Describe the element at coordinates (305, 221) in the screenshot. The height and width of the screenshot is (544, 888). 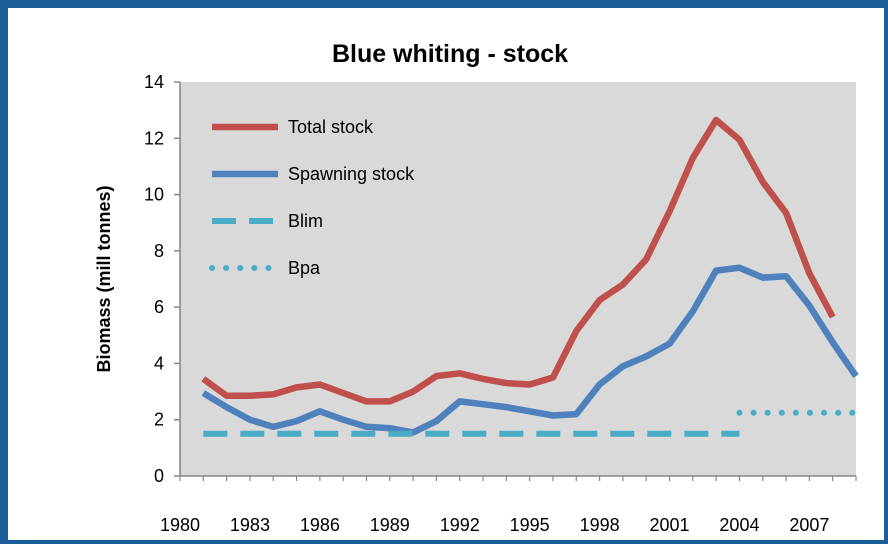
I see `legend-label: Blim` at that location.